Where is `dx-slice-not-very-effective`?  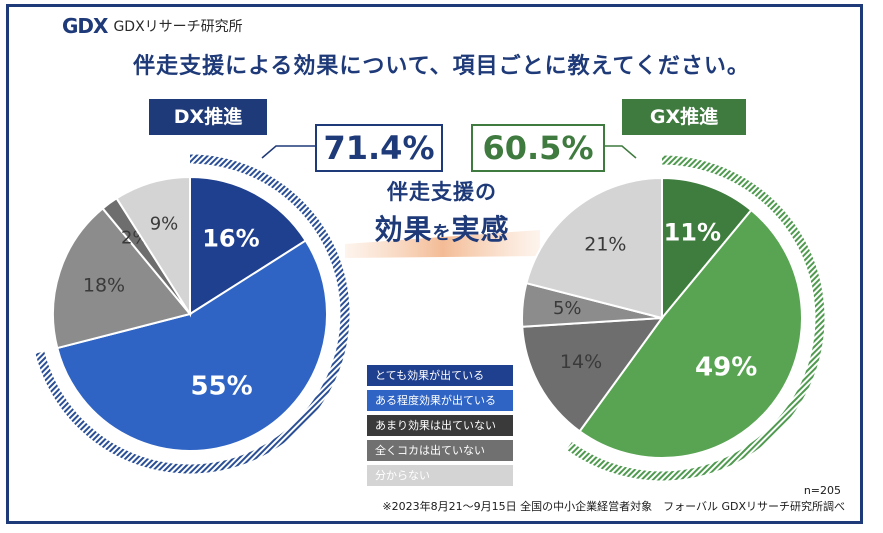 dx-slice-not-very-effective is located at coordinates (122, 278).